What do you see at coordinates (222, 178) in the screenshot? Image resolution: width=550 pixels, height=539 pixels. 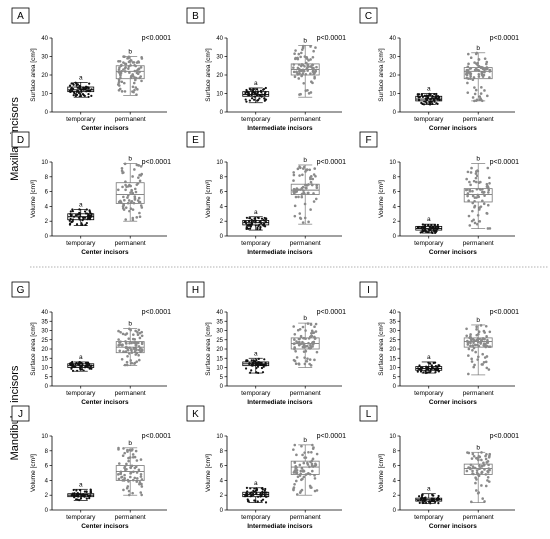 I see `y-tick-label: 8` at bounding box center [222, 178].